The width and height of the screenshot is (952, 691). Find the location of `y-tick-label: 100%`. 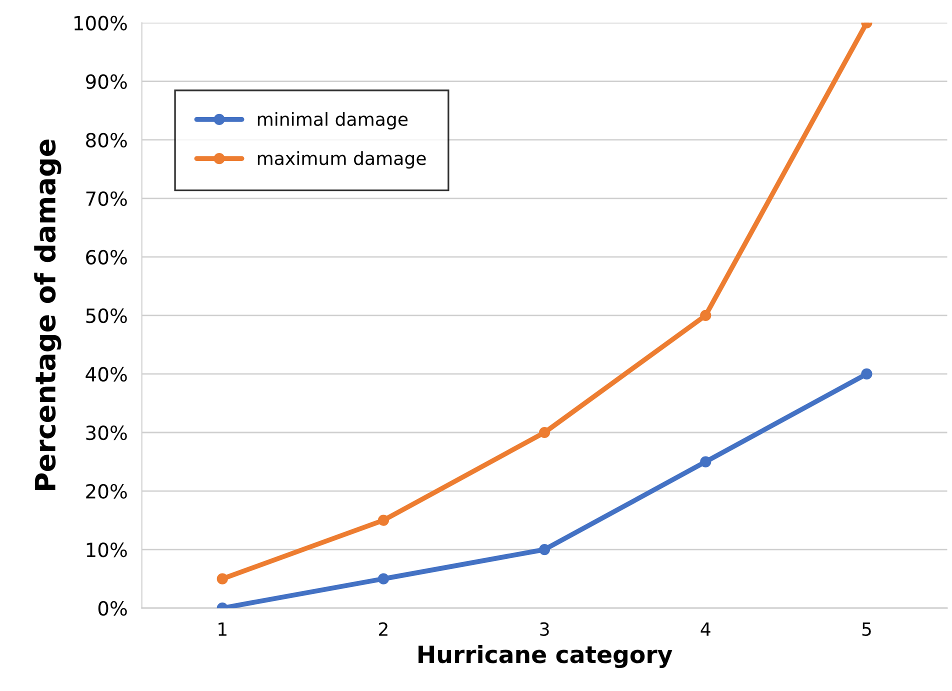

y-tick-label: 100% is located at coordinates (100, 23).